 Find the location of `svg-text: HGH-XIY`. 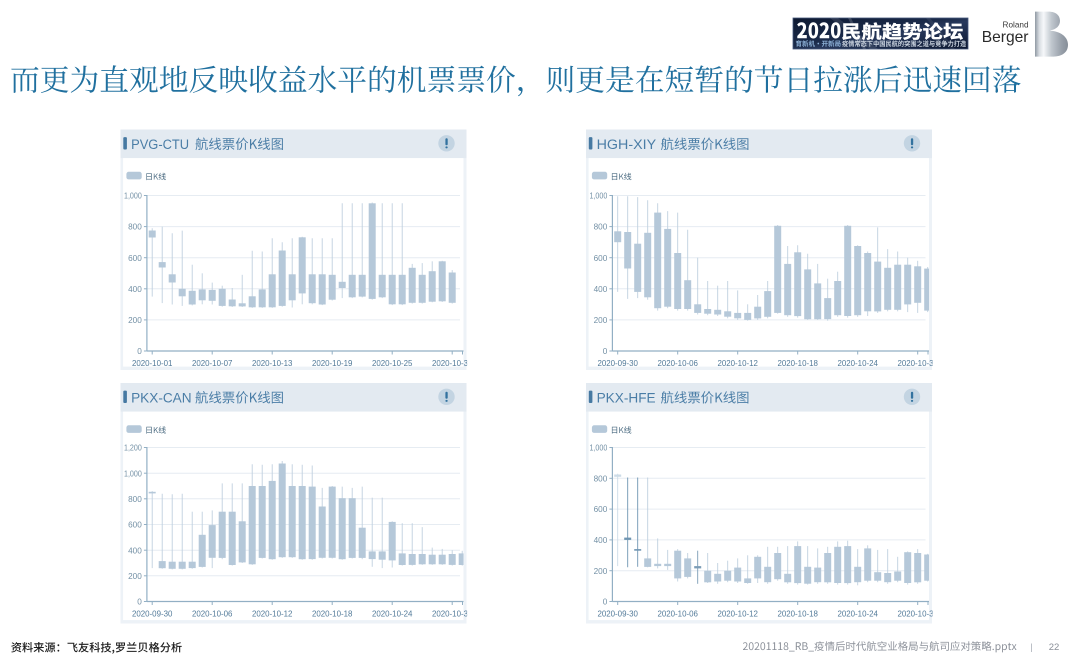

svg-text: HGH-XIY is located at coordinates (627, 145).